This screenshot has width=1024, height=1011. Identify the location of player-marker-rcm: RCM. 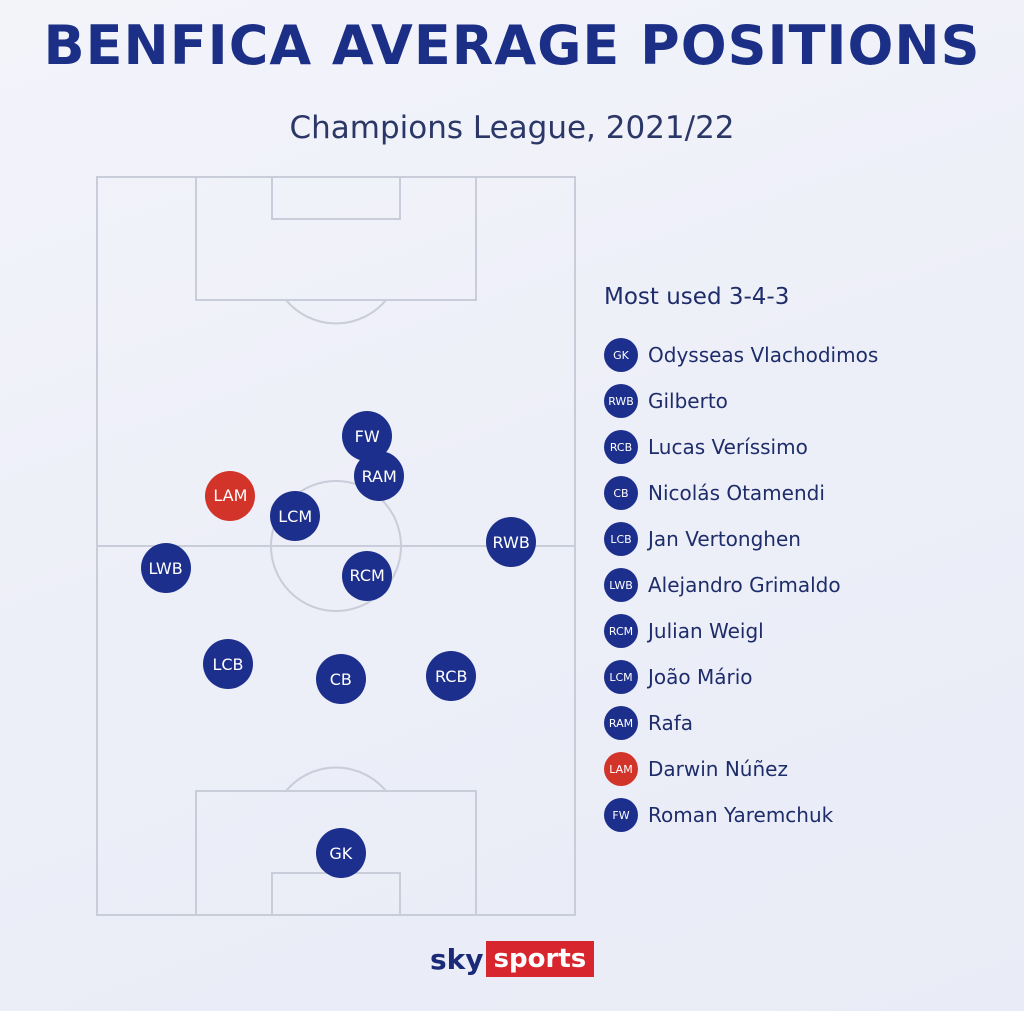
(367, 575).